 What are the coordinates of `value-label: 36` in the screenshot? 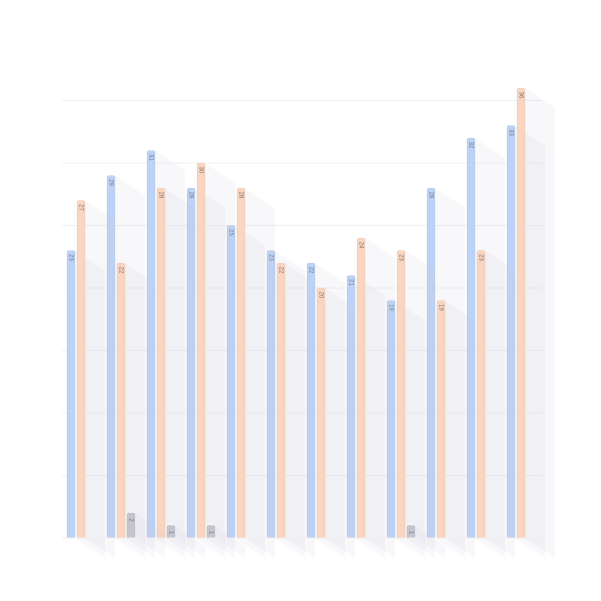 It's located at (520, 95).